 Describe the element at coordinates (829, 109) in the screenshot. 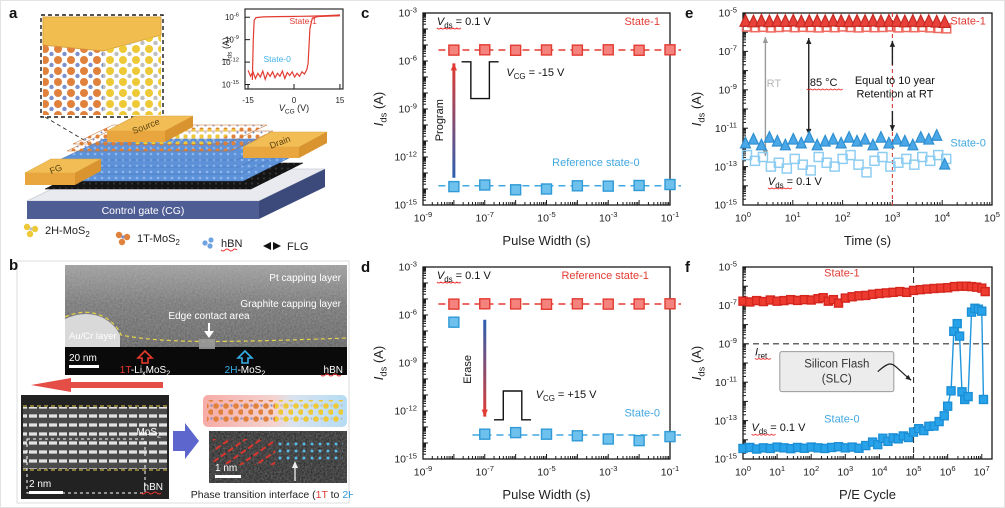

I see `chart-shapes` at that location.